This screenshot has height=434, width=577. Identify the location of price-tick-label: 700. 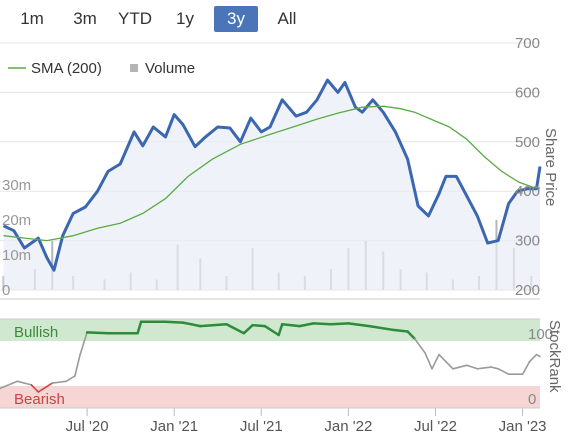
(527, 43).